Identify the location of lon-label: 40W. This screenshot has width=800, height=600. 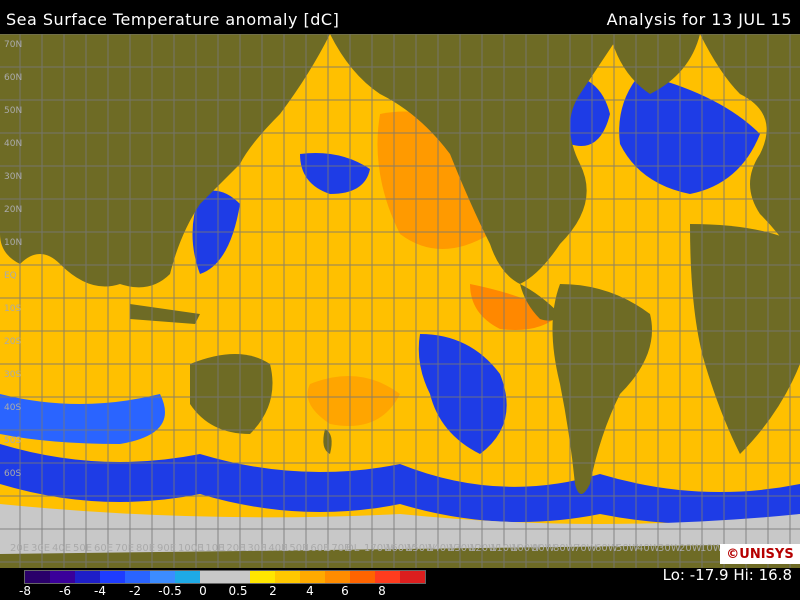
(648, 548).